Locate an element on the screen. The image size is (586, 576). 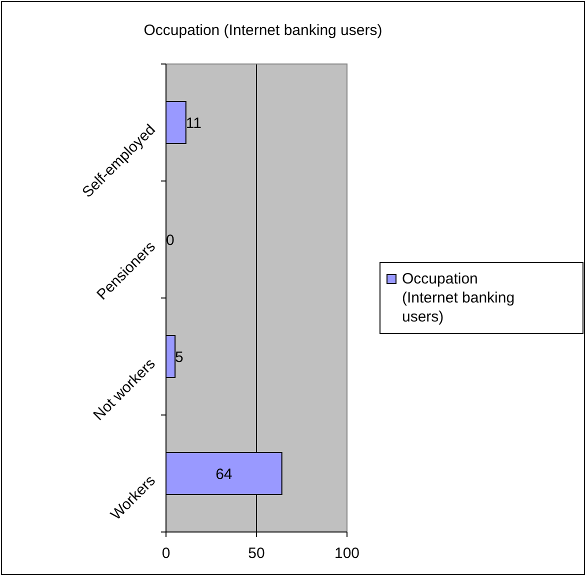
x-tick-label: 50 is located at coordinates (256, 553).